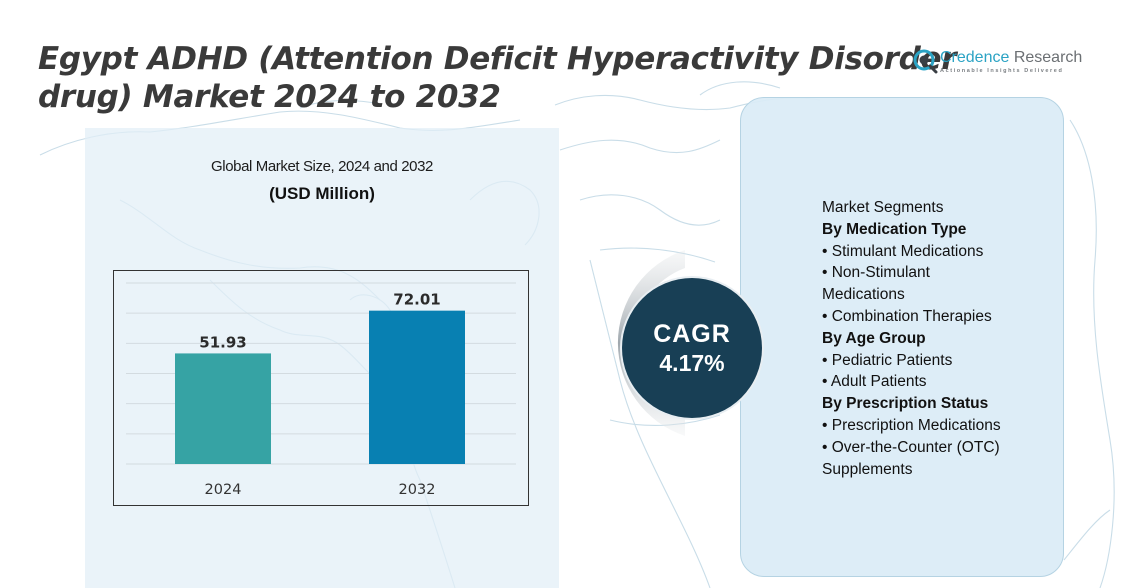 This screenshot has width=1145, height=588. Describe the element at coordinates (911, 458) in the screenshot. I see `segment-item: • Over-the-Counter (OTC) Supplements` at that location.